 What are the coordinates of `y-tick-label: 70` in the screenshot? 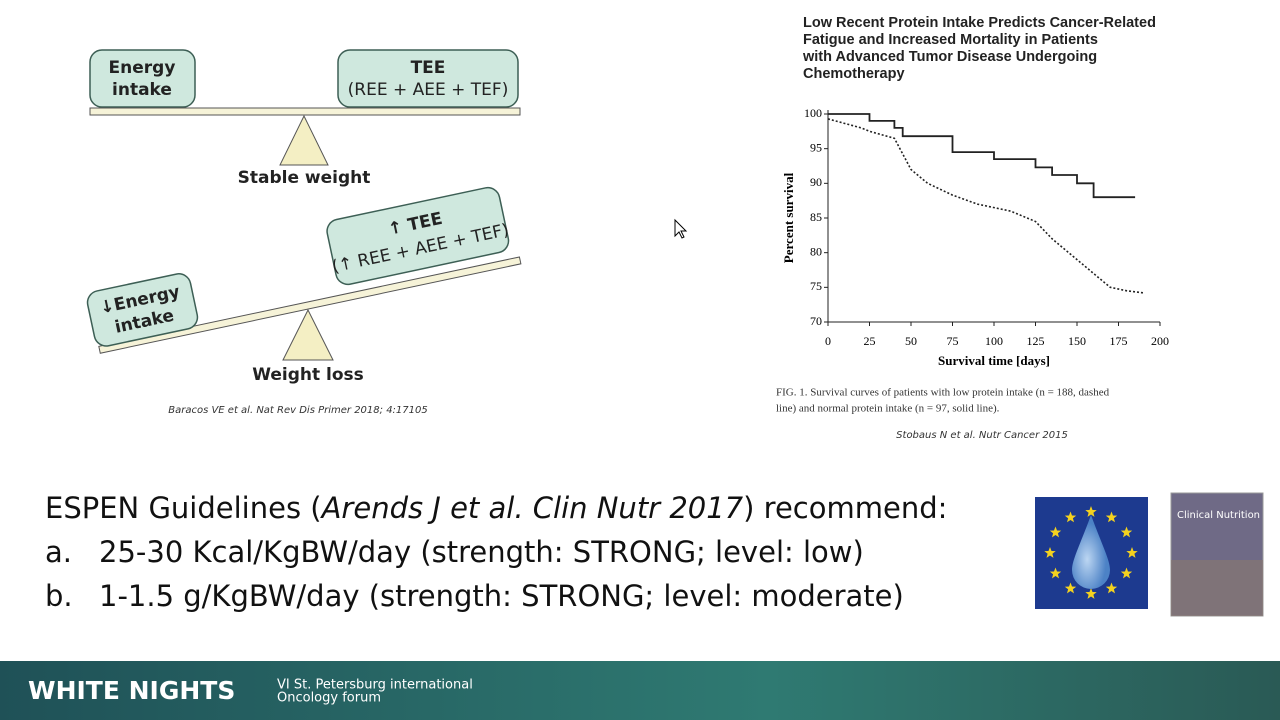 It's located at (816, 321).